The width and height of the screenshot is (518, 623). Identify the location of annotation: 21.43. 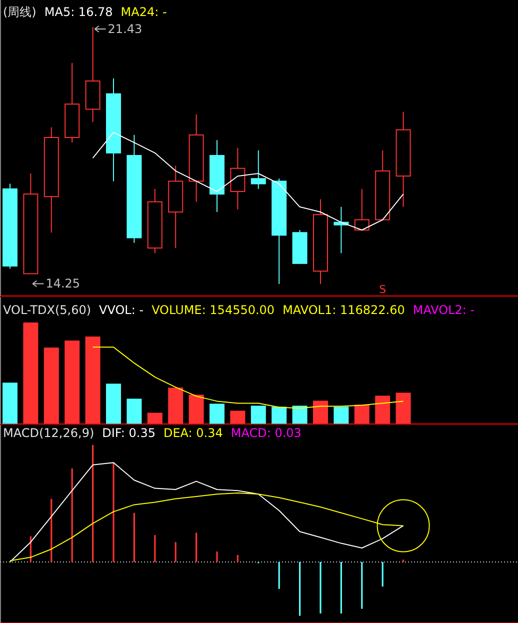
(125, 29).